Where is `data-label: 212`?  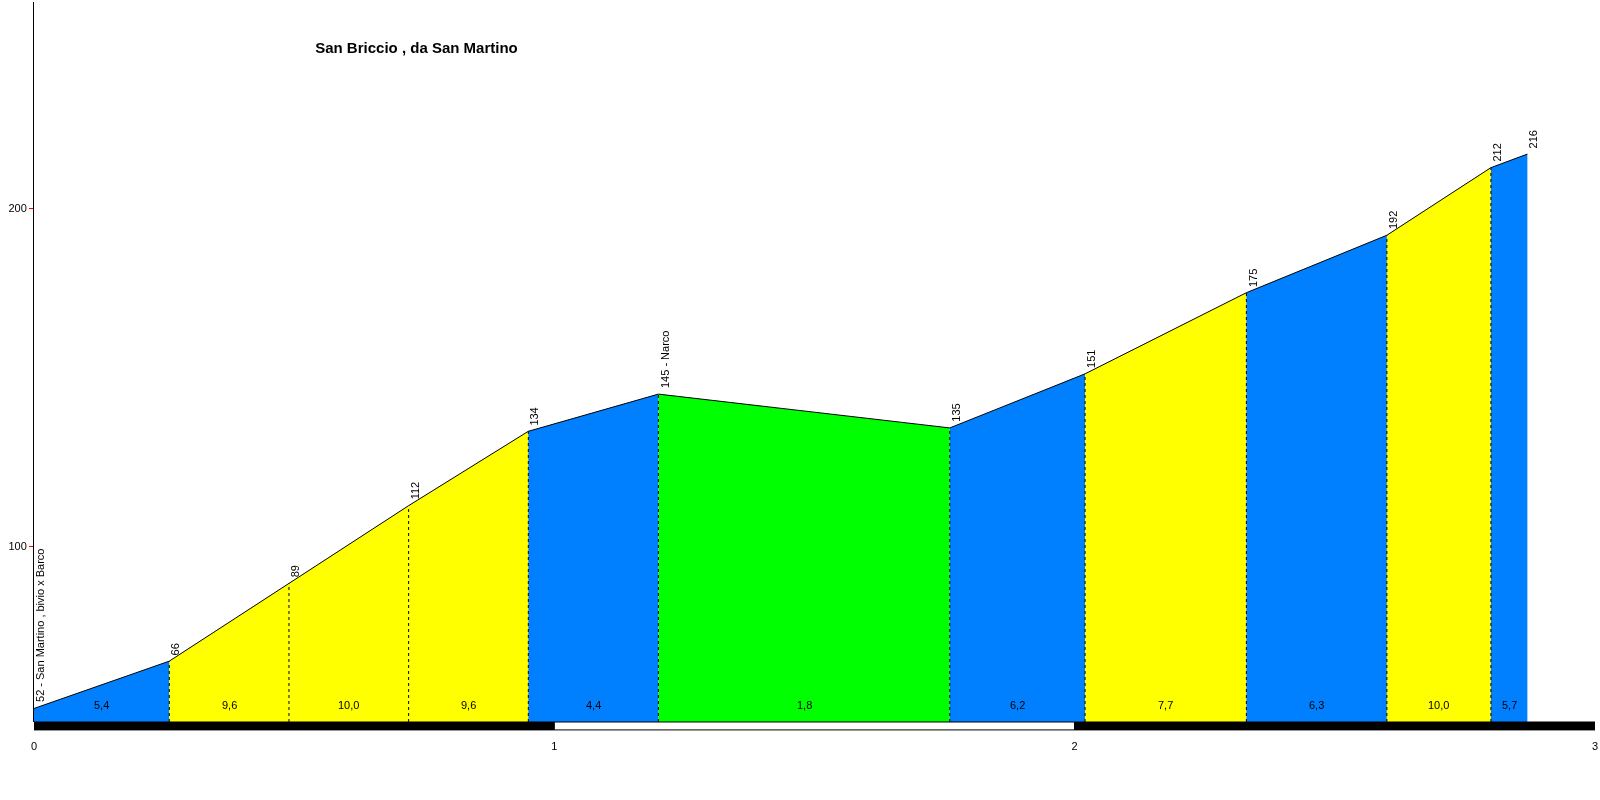 data-label: 212 is located at coordinates (1497, 152).